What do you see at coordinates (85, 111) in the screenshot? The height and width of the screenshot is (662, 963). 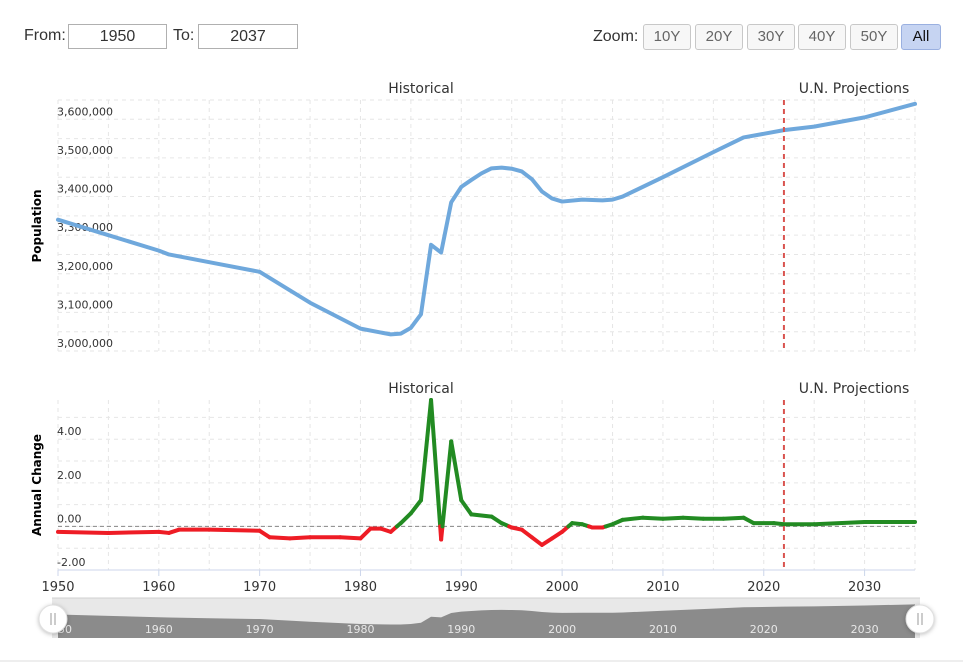 I see `population-y-tick-label: 3,600,000` at bounding box center [85, 111].